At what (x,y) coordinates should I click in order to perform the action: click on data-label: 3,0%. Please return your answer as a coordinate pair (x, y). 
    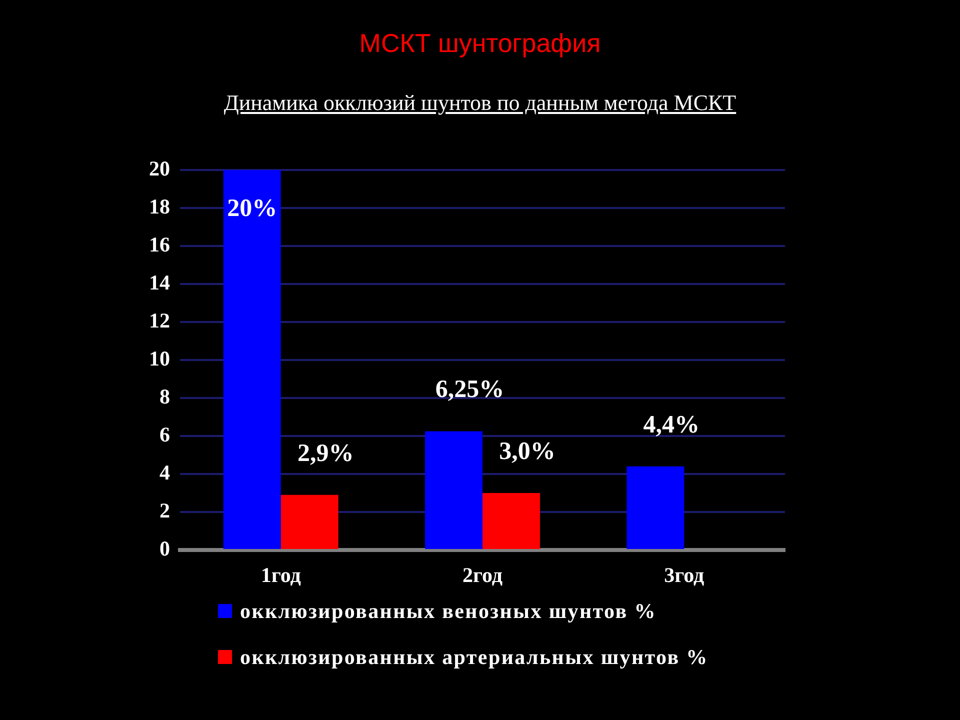
    Looking at the image, I should click on (527, 451).